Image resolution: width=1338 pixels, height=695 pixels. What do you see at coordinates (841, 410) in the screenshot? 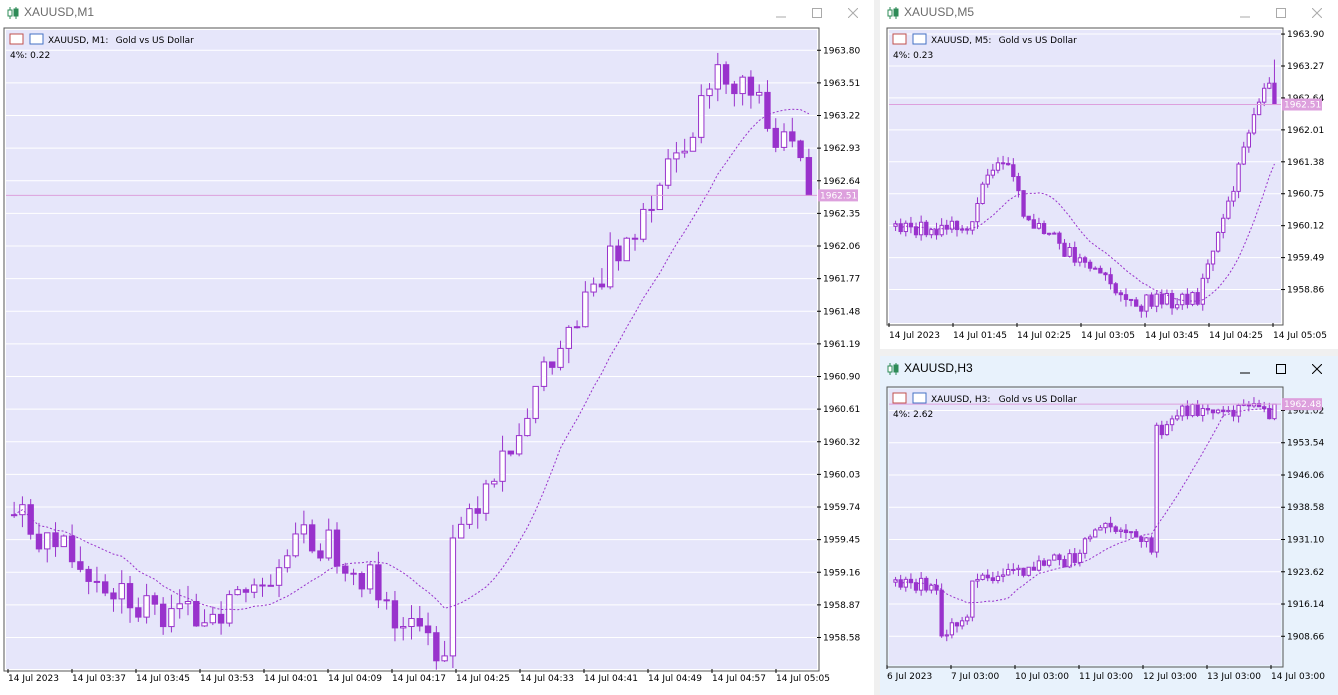
I see `y-tick-label: 1960.61` at bounding box center [841, 410].